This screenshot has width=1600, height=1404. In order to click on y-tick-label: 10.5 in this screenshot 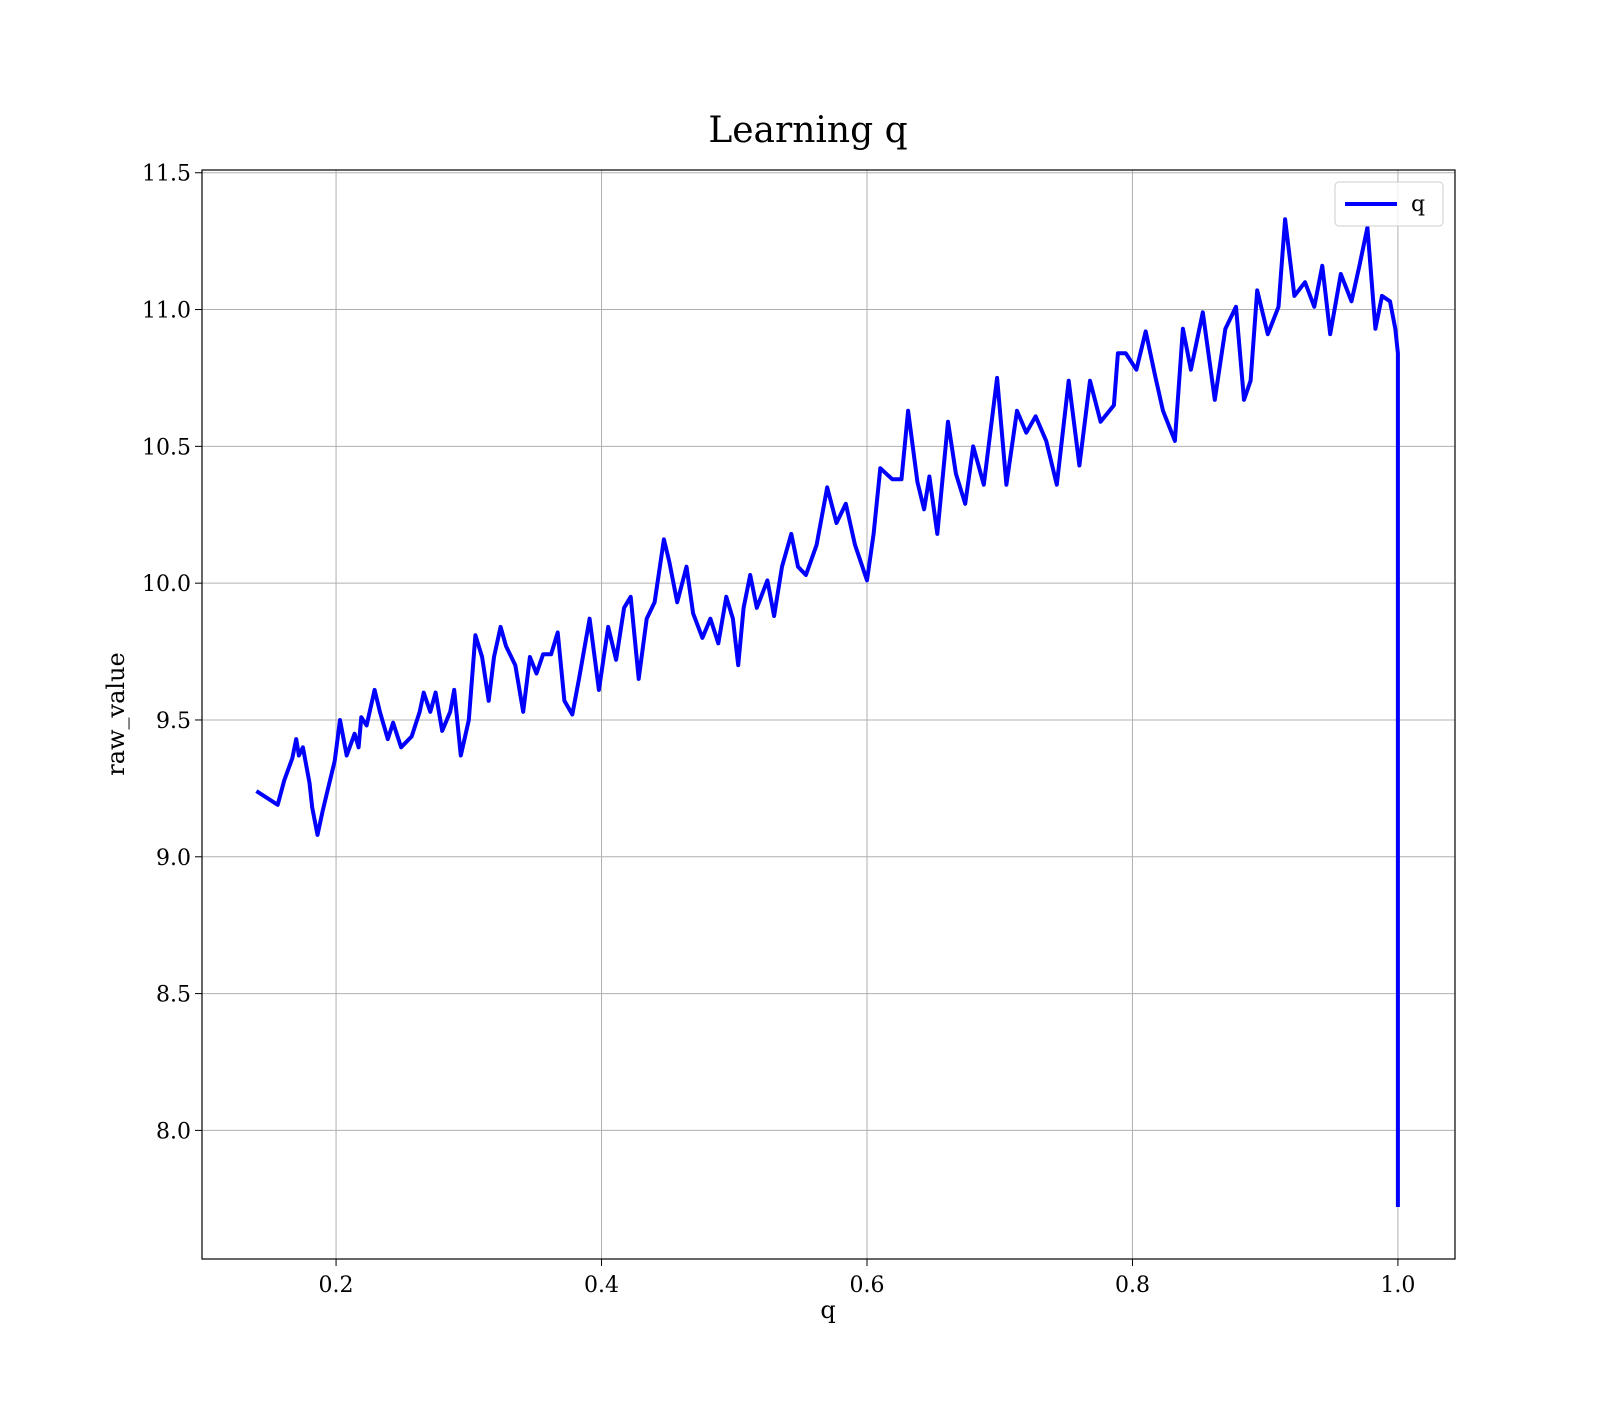, I will do `click(166, 447)`.